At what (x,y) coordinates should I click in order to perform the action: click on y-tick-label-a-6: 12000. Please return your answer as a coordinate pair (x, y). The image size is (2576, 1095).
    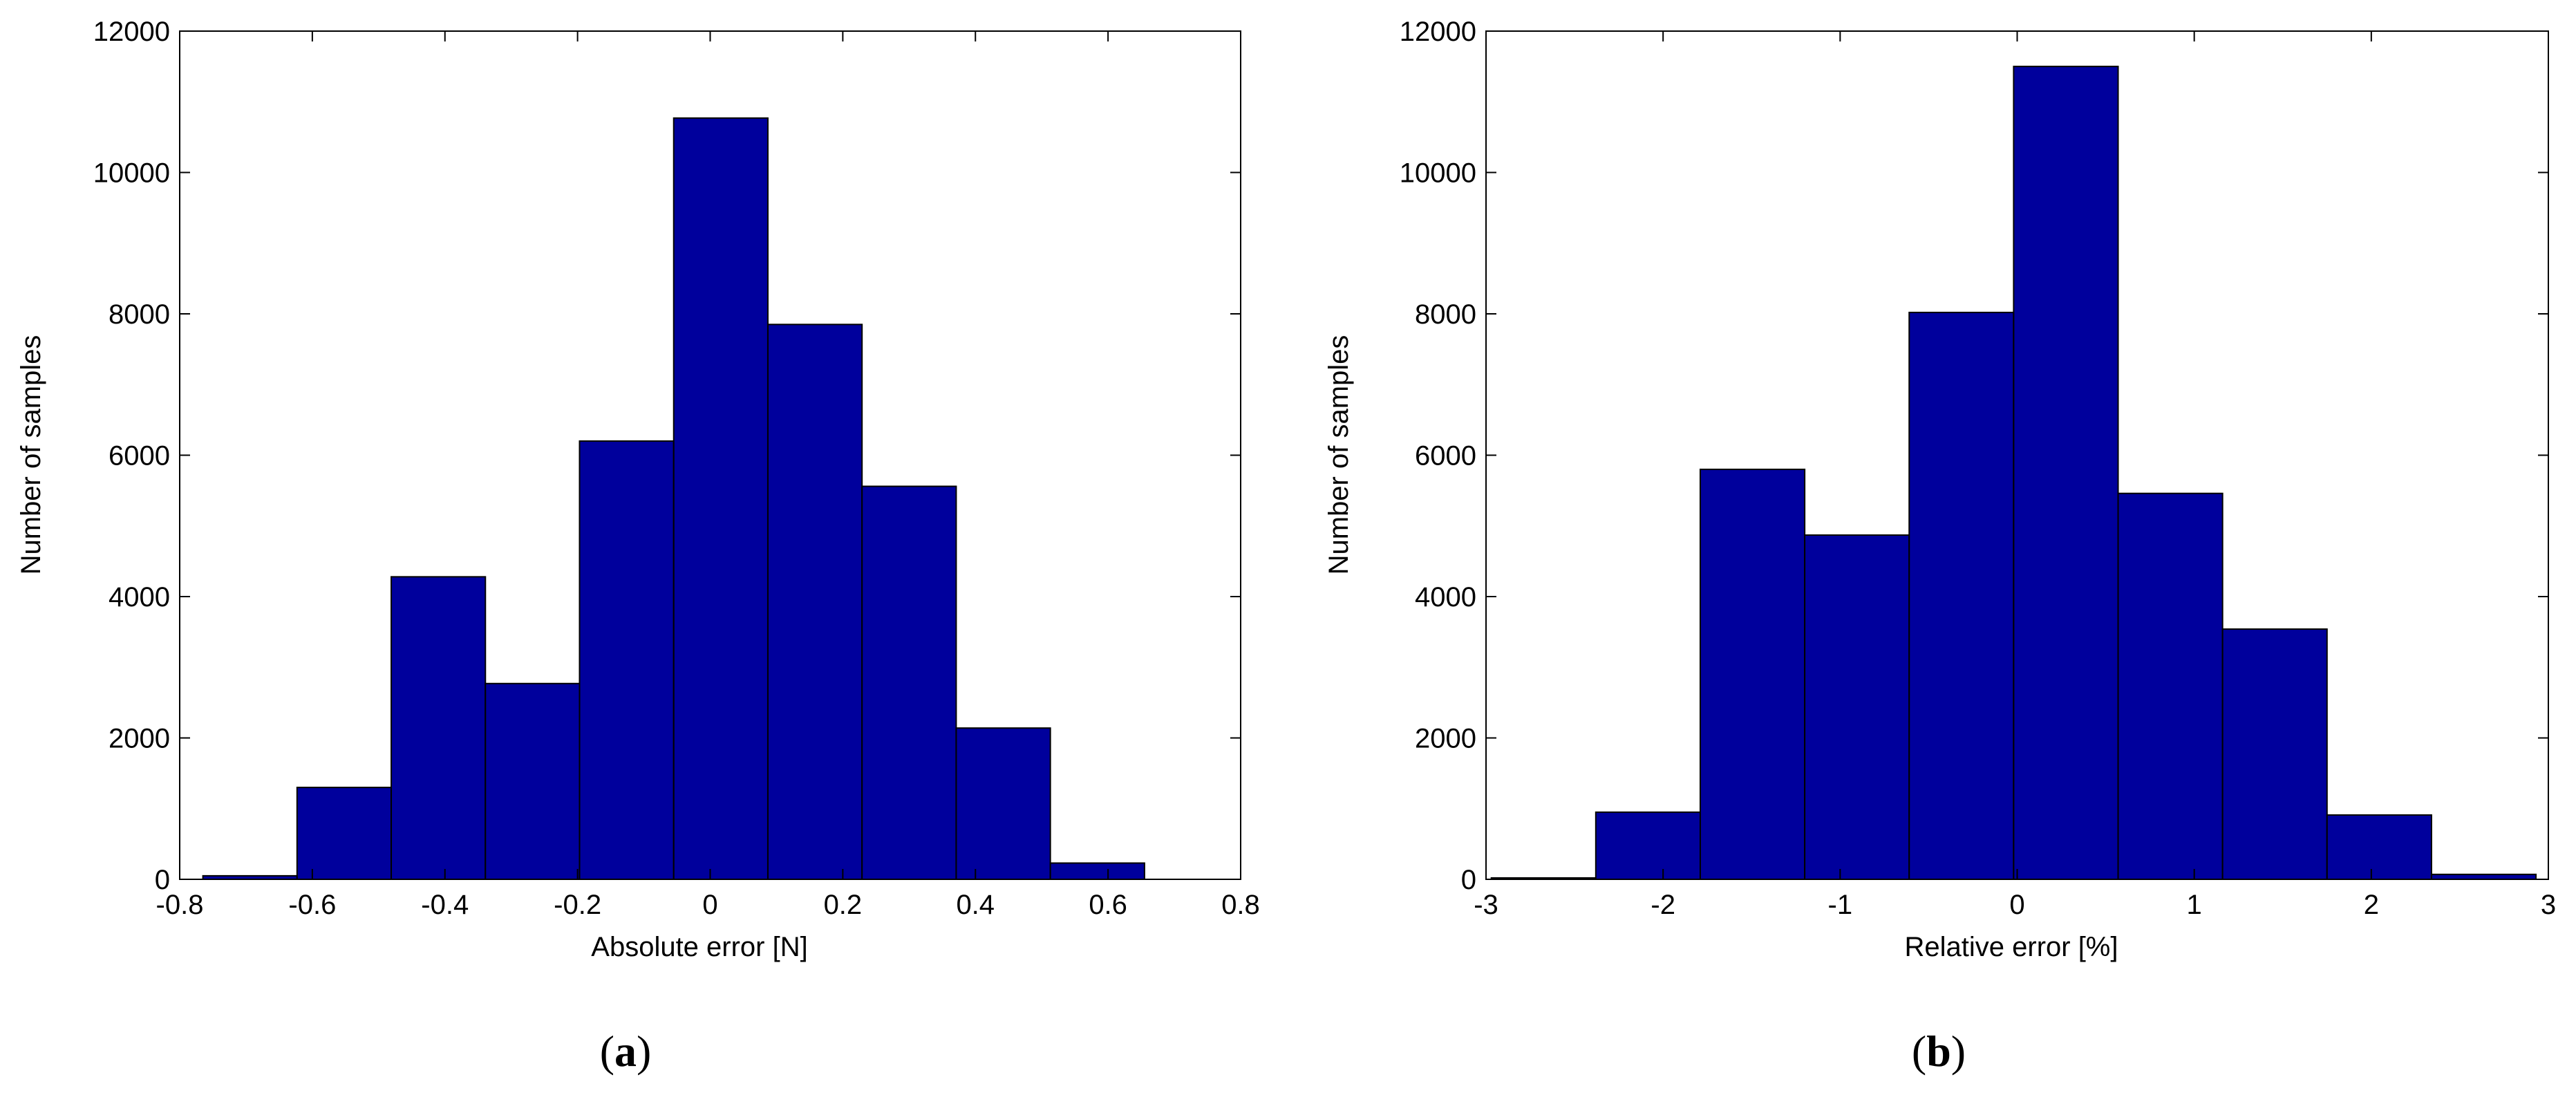
    Looking at the image, I should click on (131, 32).